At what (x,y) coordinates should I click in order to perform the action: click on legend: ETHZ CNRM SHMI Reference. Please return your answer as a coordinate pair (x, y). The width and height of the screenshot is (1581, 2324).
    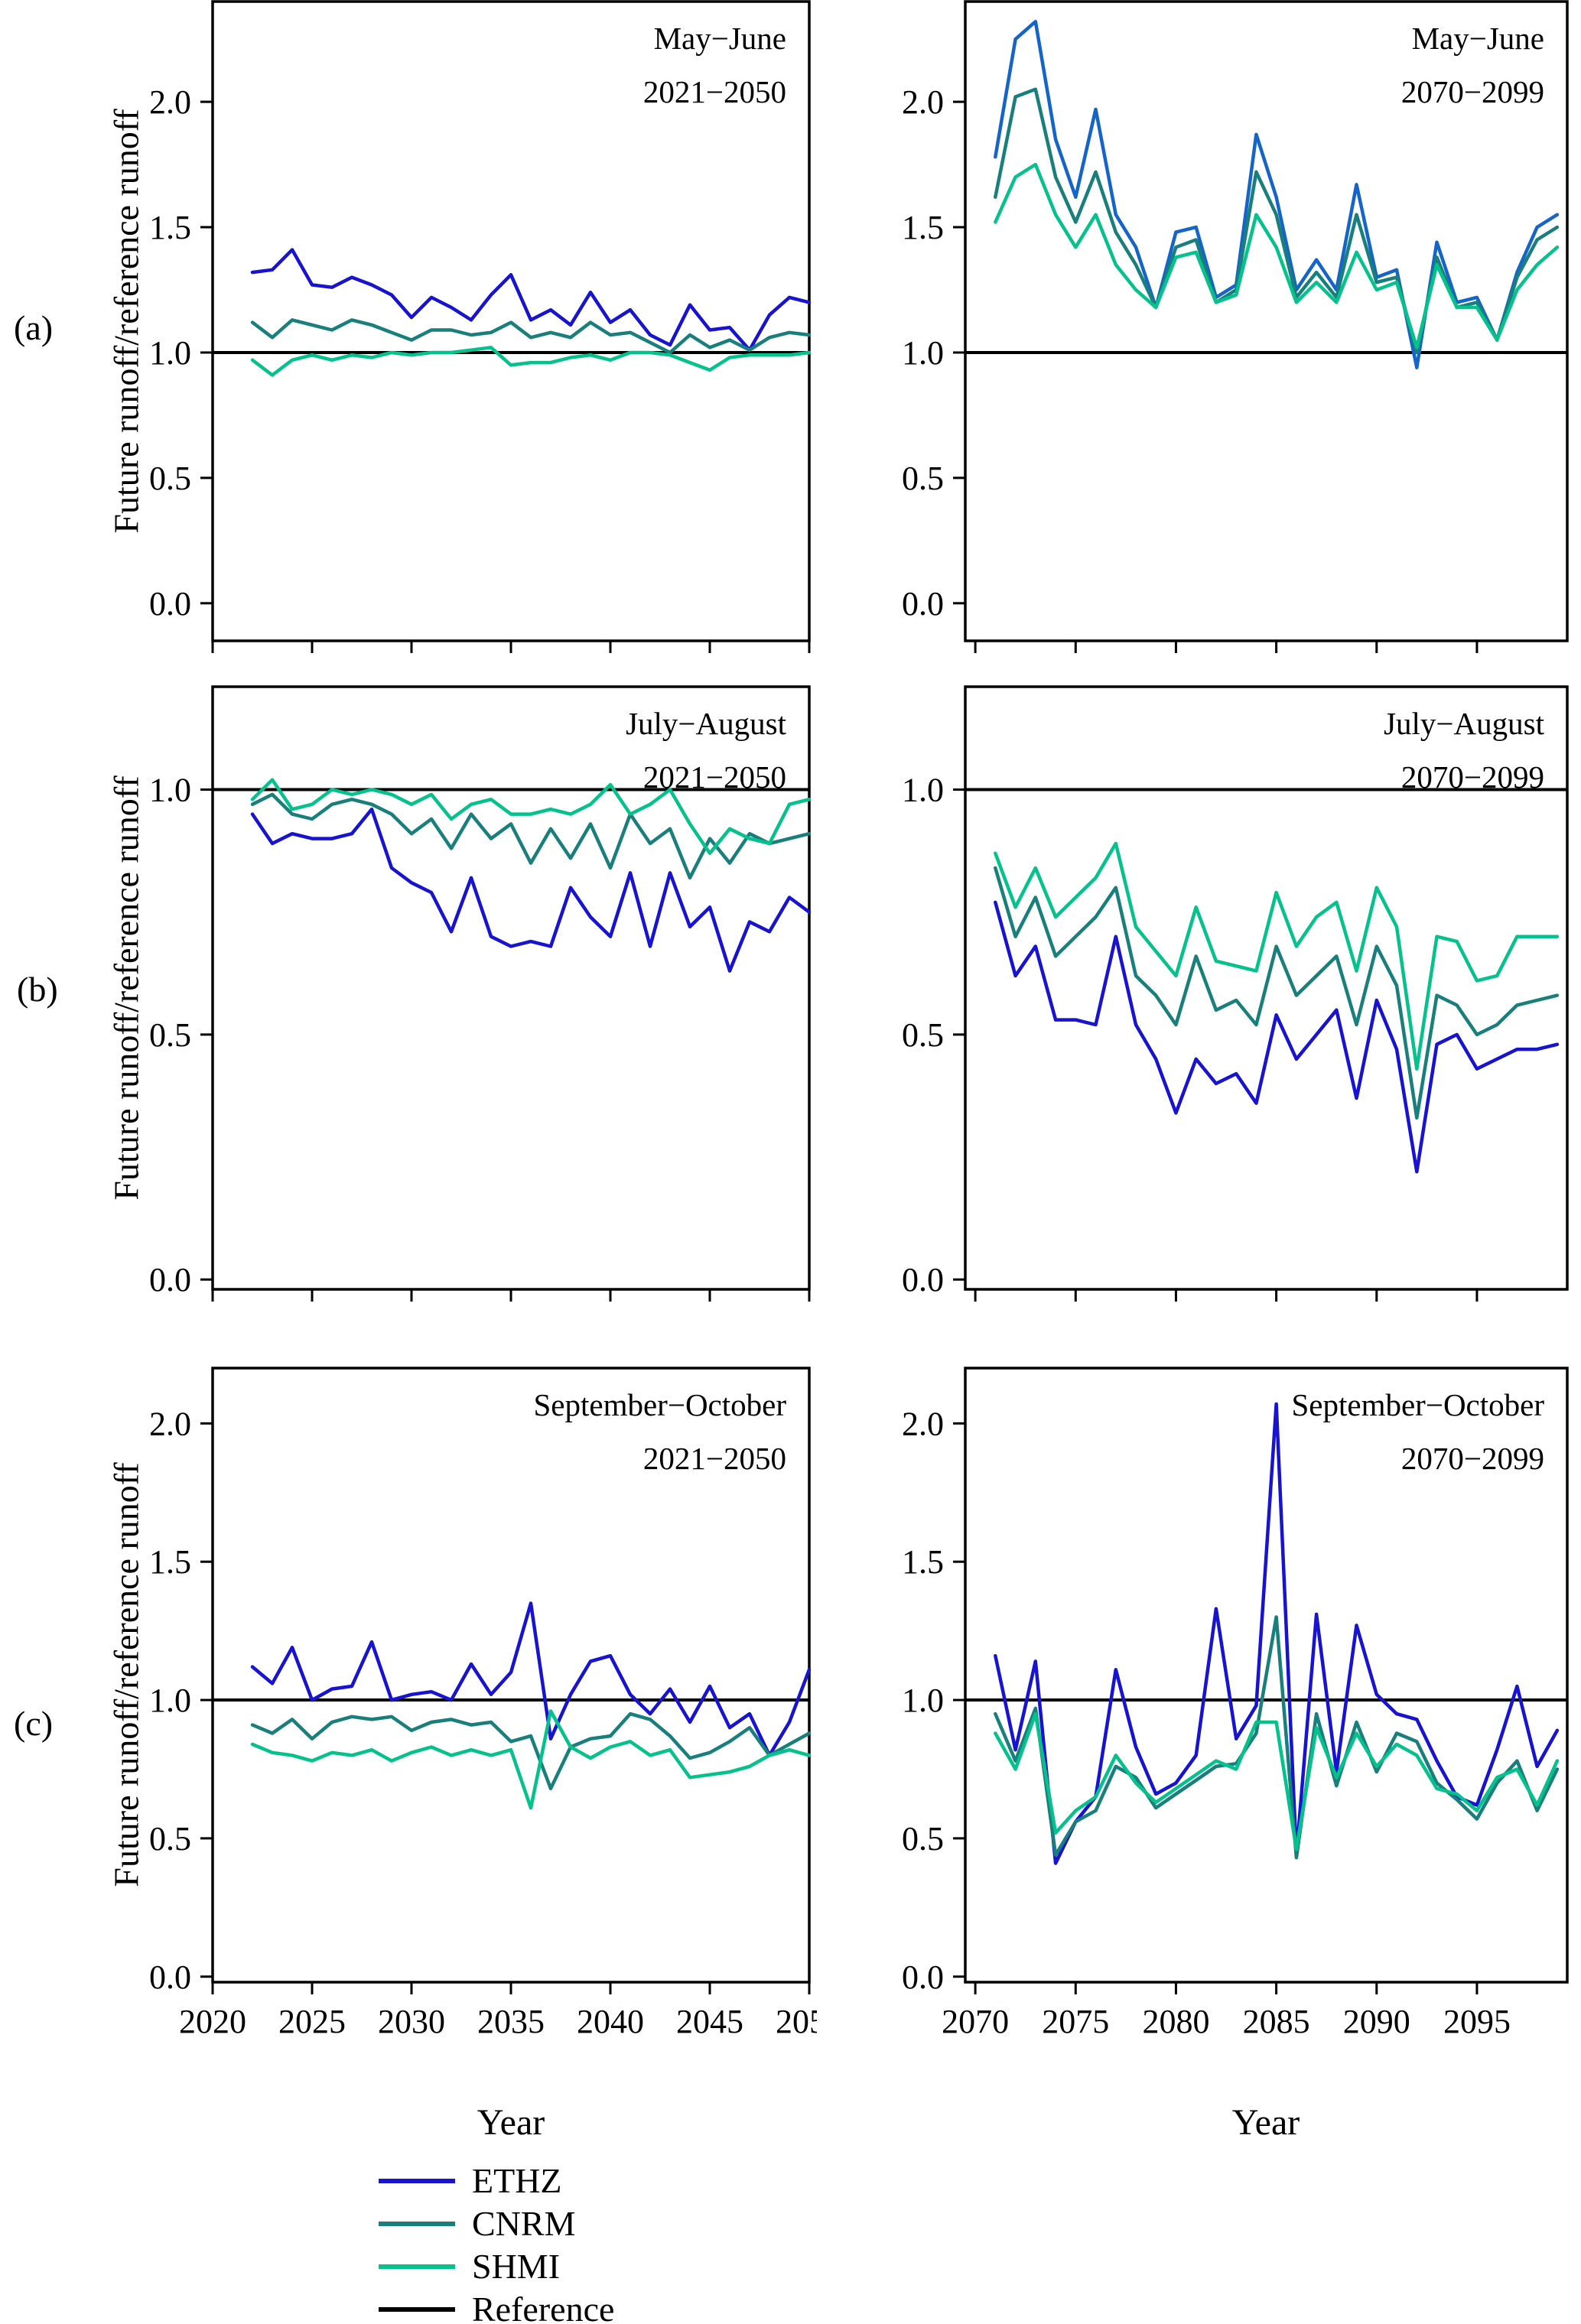
    Looking at the image, I should click on (496, 2242).